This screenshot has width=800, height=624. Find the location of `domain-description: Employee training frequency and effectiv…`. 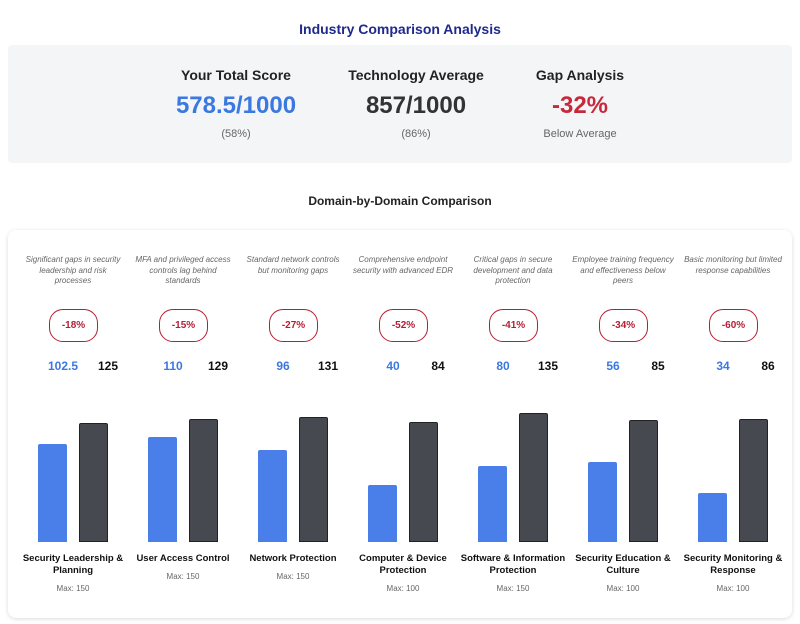

domain-description: Employee training frequency and effectiv… is located at coordinates (623, 270).